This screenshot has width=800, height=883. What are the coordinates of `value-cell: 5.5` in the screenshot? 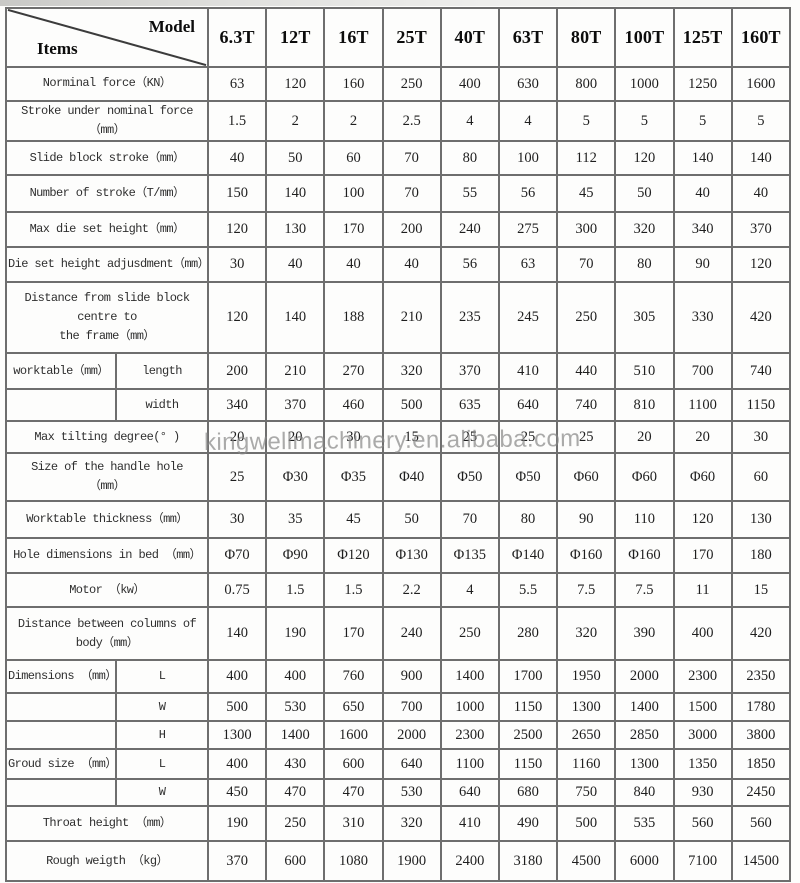 It's located at (528, 590).